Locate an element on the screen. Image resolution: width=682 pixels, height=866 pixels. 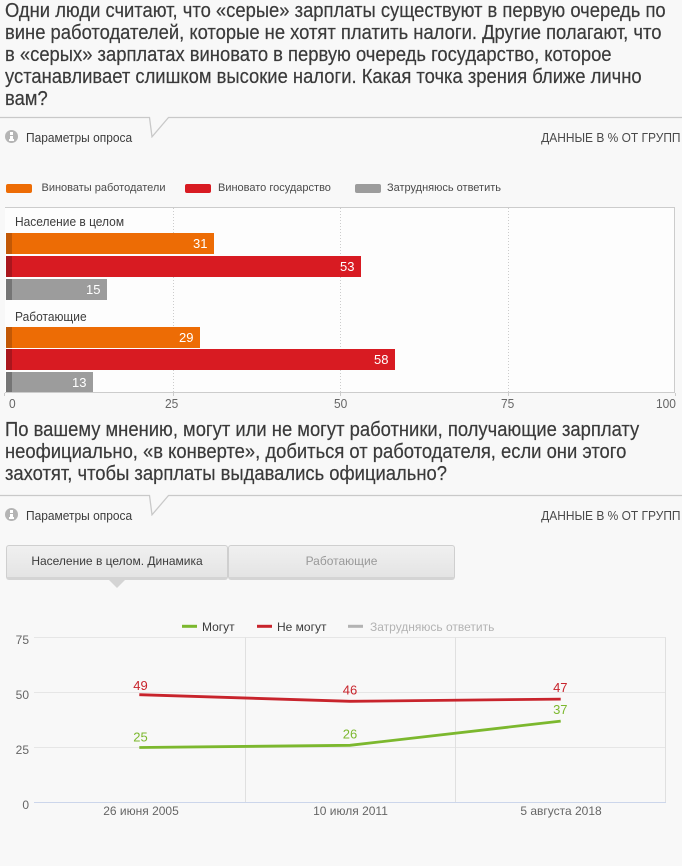
svg-text: 49 is located at coordinates (140, 685).